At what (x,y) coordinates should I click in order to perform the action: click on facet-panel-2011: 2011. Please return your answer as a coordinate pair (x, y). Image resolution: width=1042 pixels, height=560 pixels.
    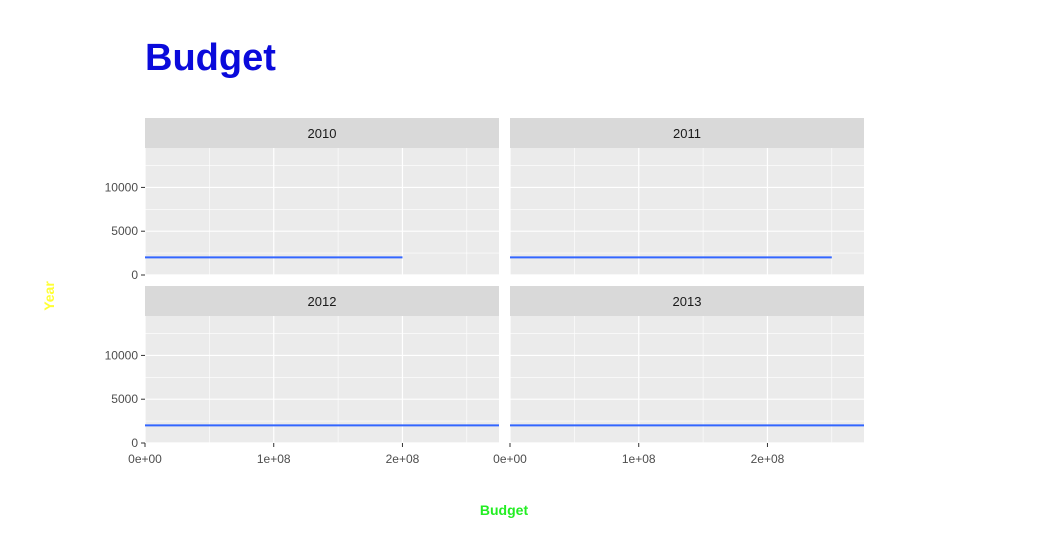
    Looking at the image, I should click on (686, 197).